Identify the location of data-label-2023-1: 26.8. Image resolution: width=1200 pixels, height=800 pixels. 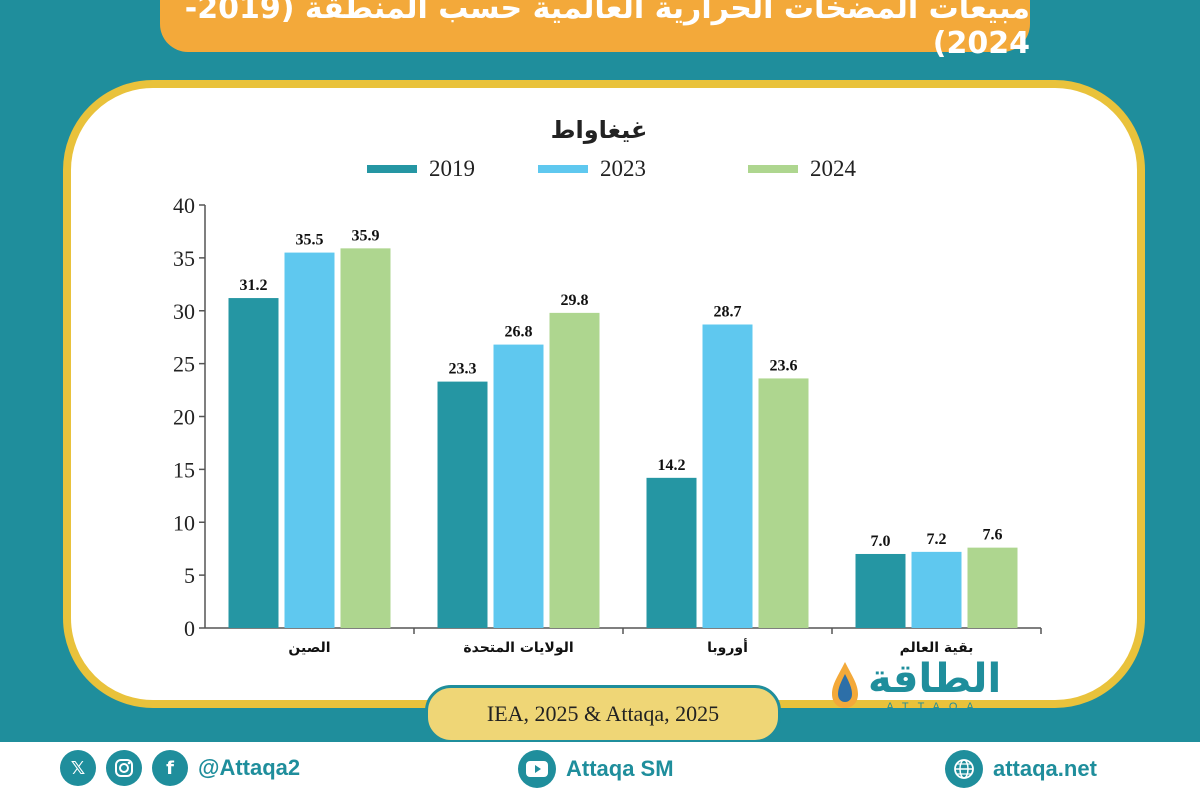
(519, 332).